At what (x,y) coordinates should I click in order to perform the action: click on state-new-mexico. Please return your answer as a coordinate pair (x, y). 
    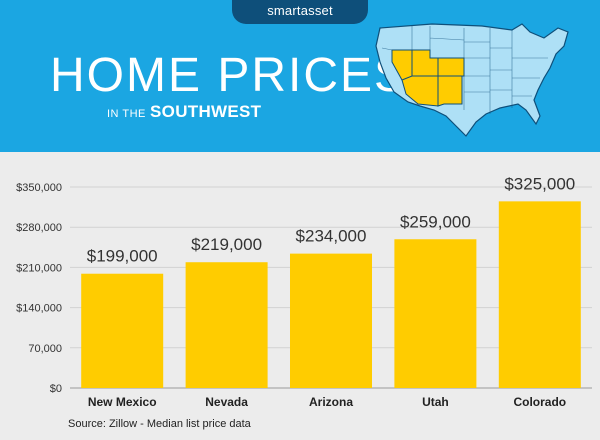
    Looking at the image, I should click on (450, 91).